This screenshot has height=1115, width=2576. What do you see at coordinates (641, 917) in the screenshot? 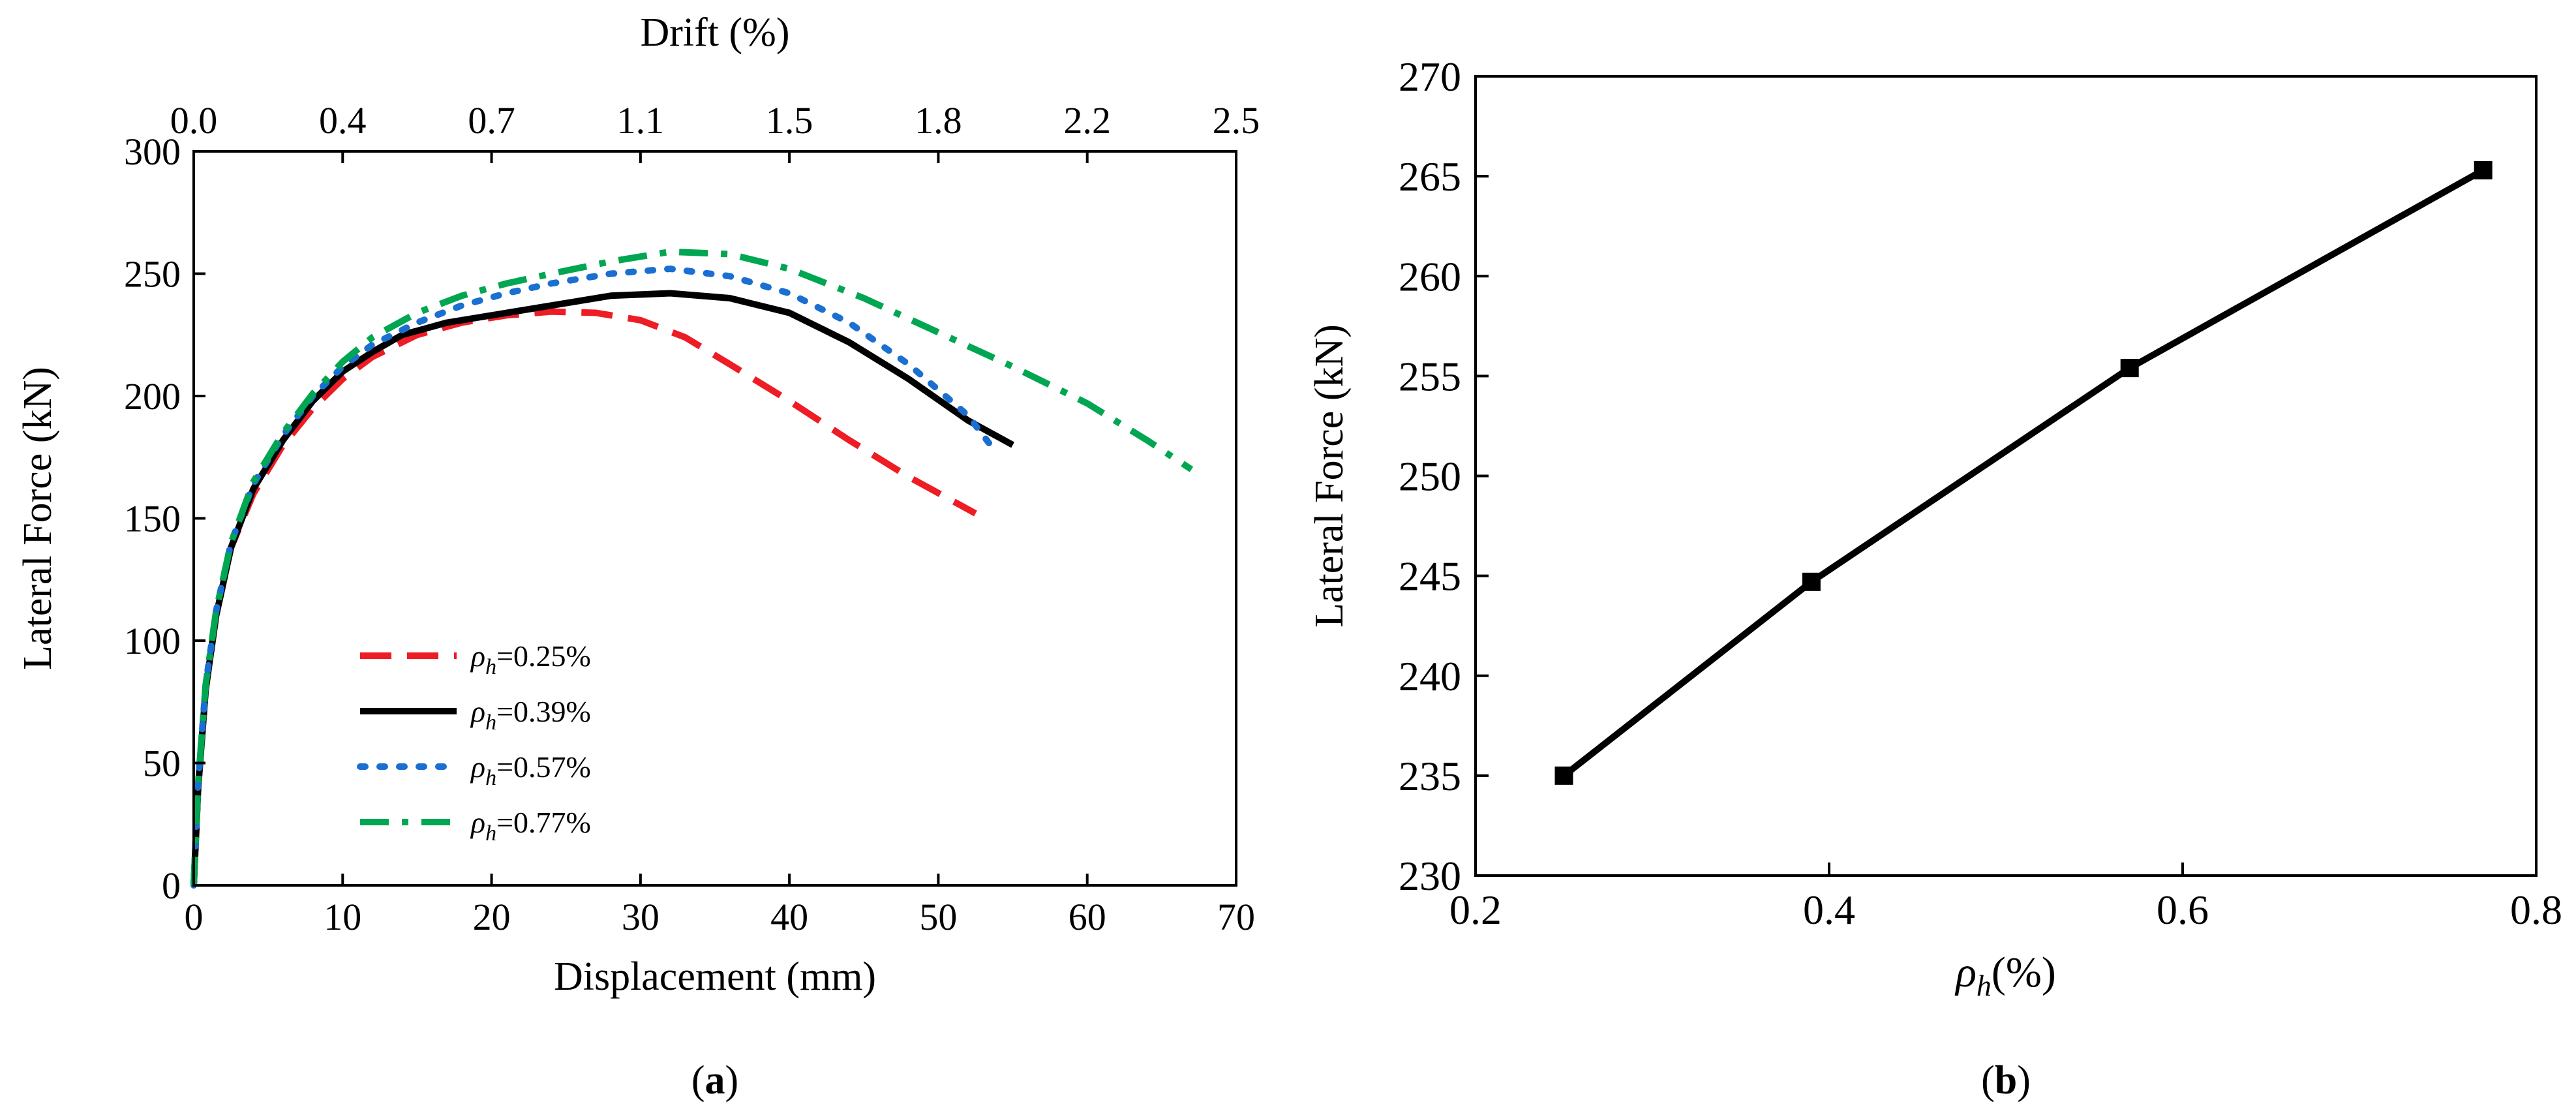
I see `x-tick-label-a: 30` at bounding box center [641, 917].